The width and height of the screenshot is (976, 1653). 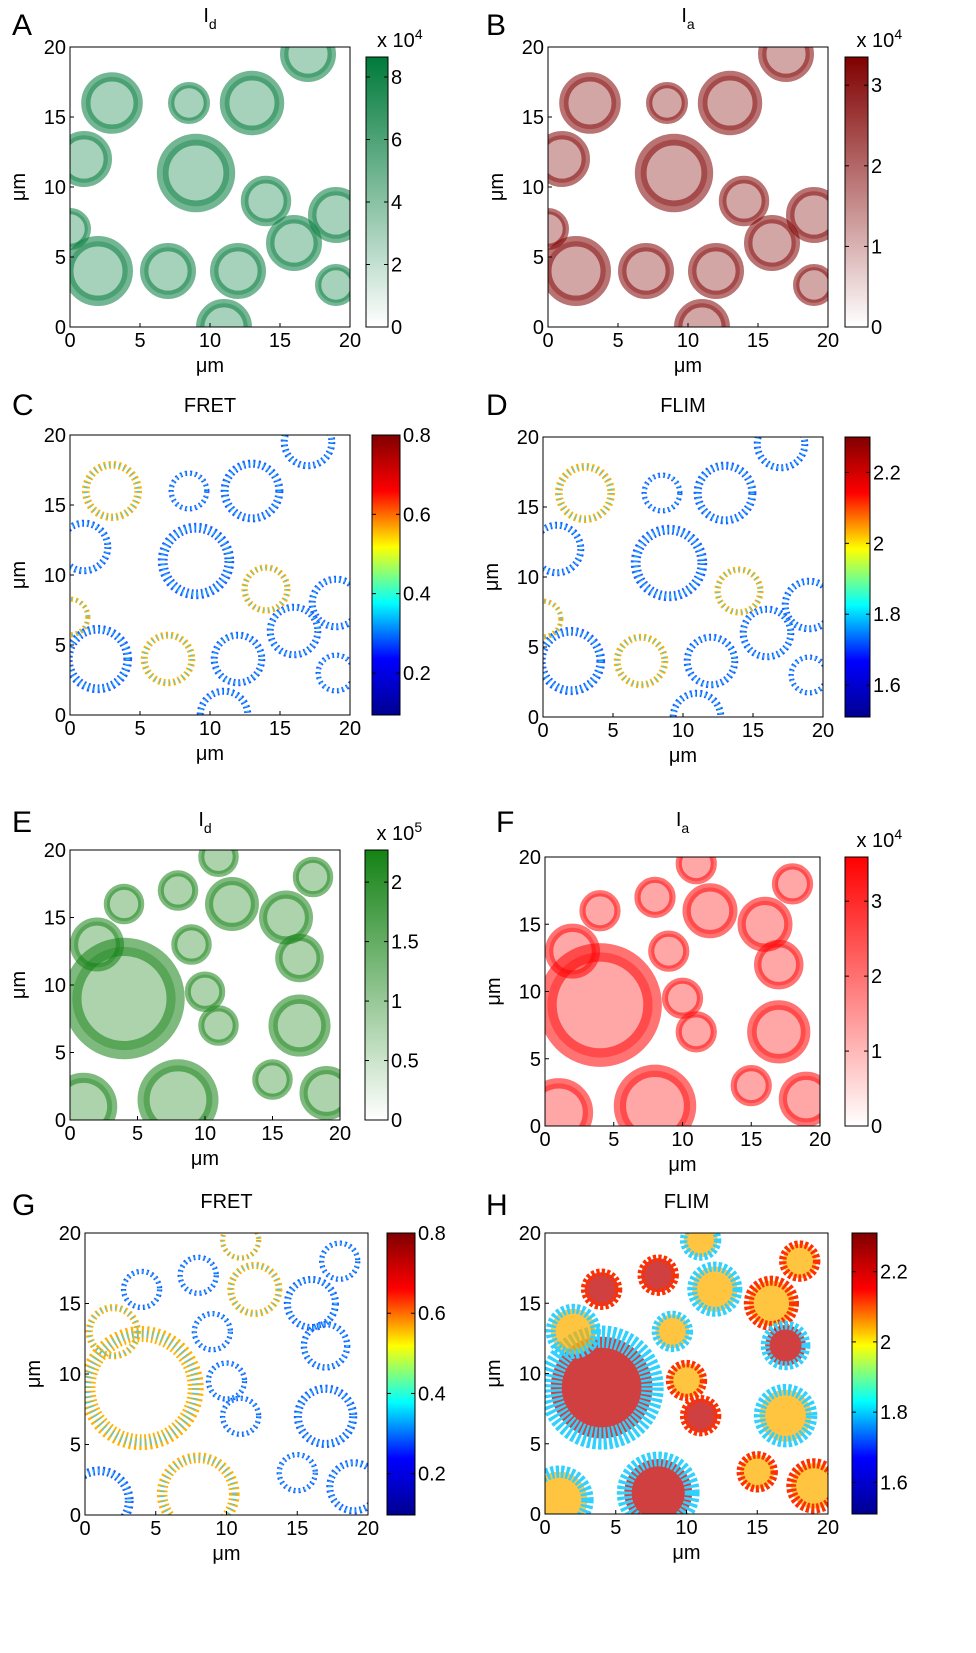 I want to click on colorbar-tick-label: 3, so click(x=876, y=902).